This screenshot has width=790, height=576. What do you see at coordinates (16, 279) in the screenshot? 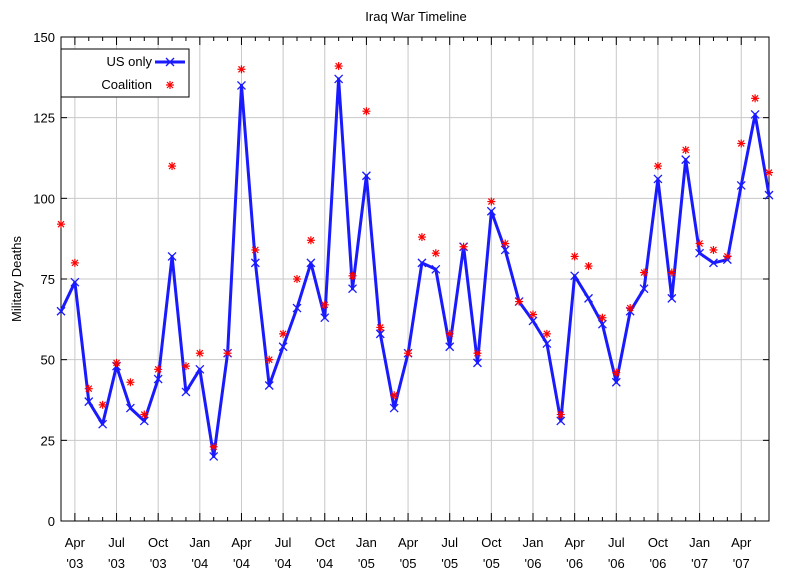
I see `y-axis-label: Military Deaths` at bounding box center [16, 279].